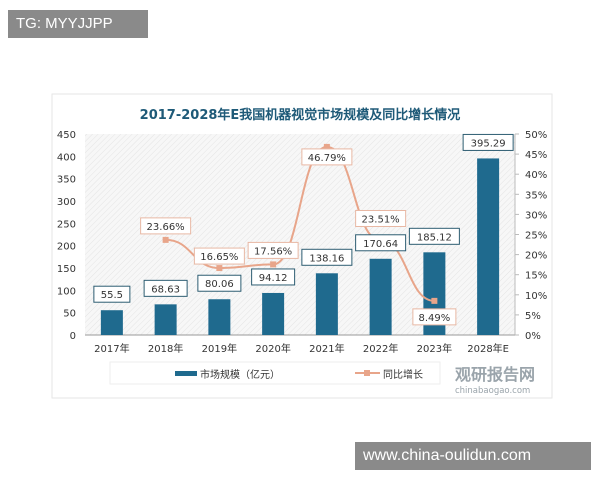  I want to click on bar-value-label: 395.29, so click(488, 143).